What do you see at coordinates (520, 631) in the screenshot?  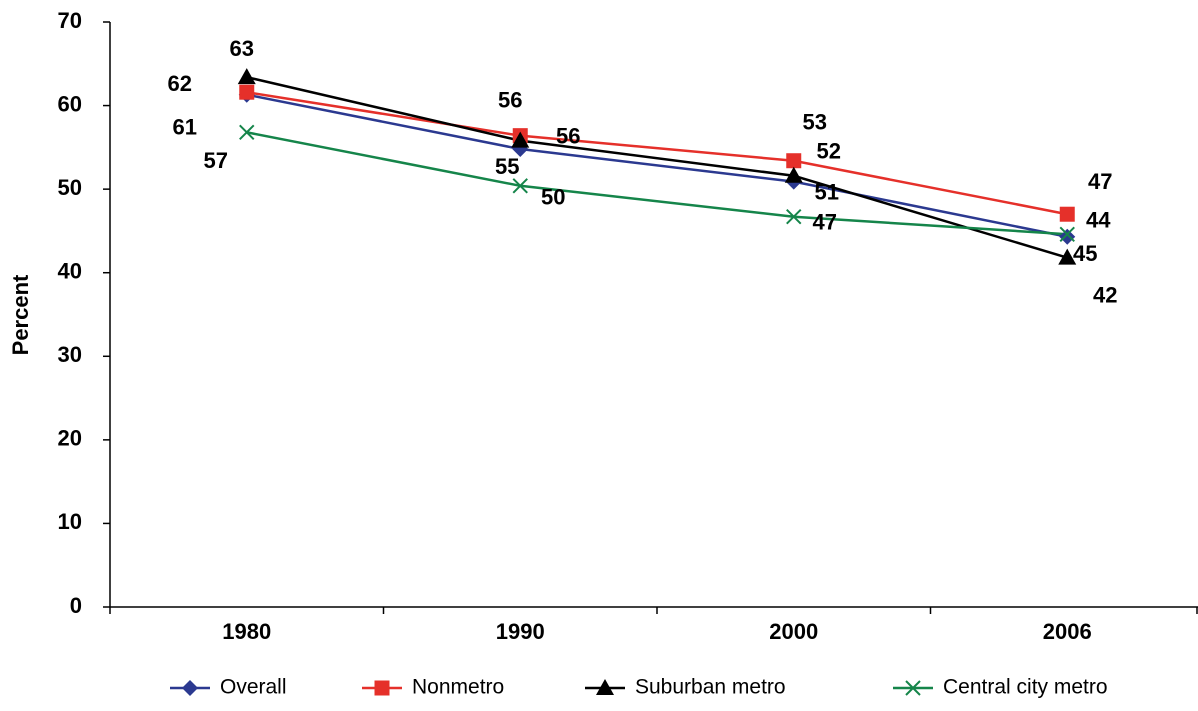 I see `x-tick-label: 1990` at bounding box center [520, 631].